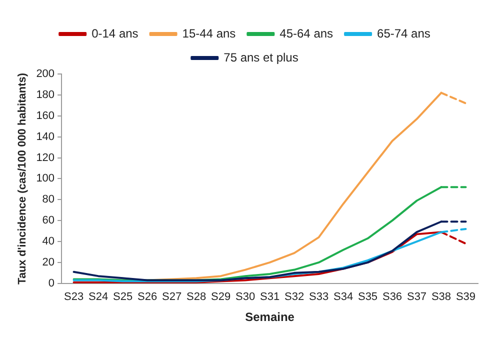 The image size is (500, 341). Describe the element at coordinates (318, 297) in the screenshot. I see `x-tick-label: S33` at that location.